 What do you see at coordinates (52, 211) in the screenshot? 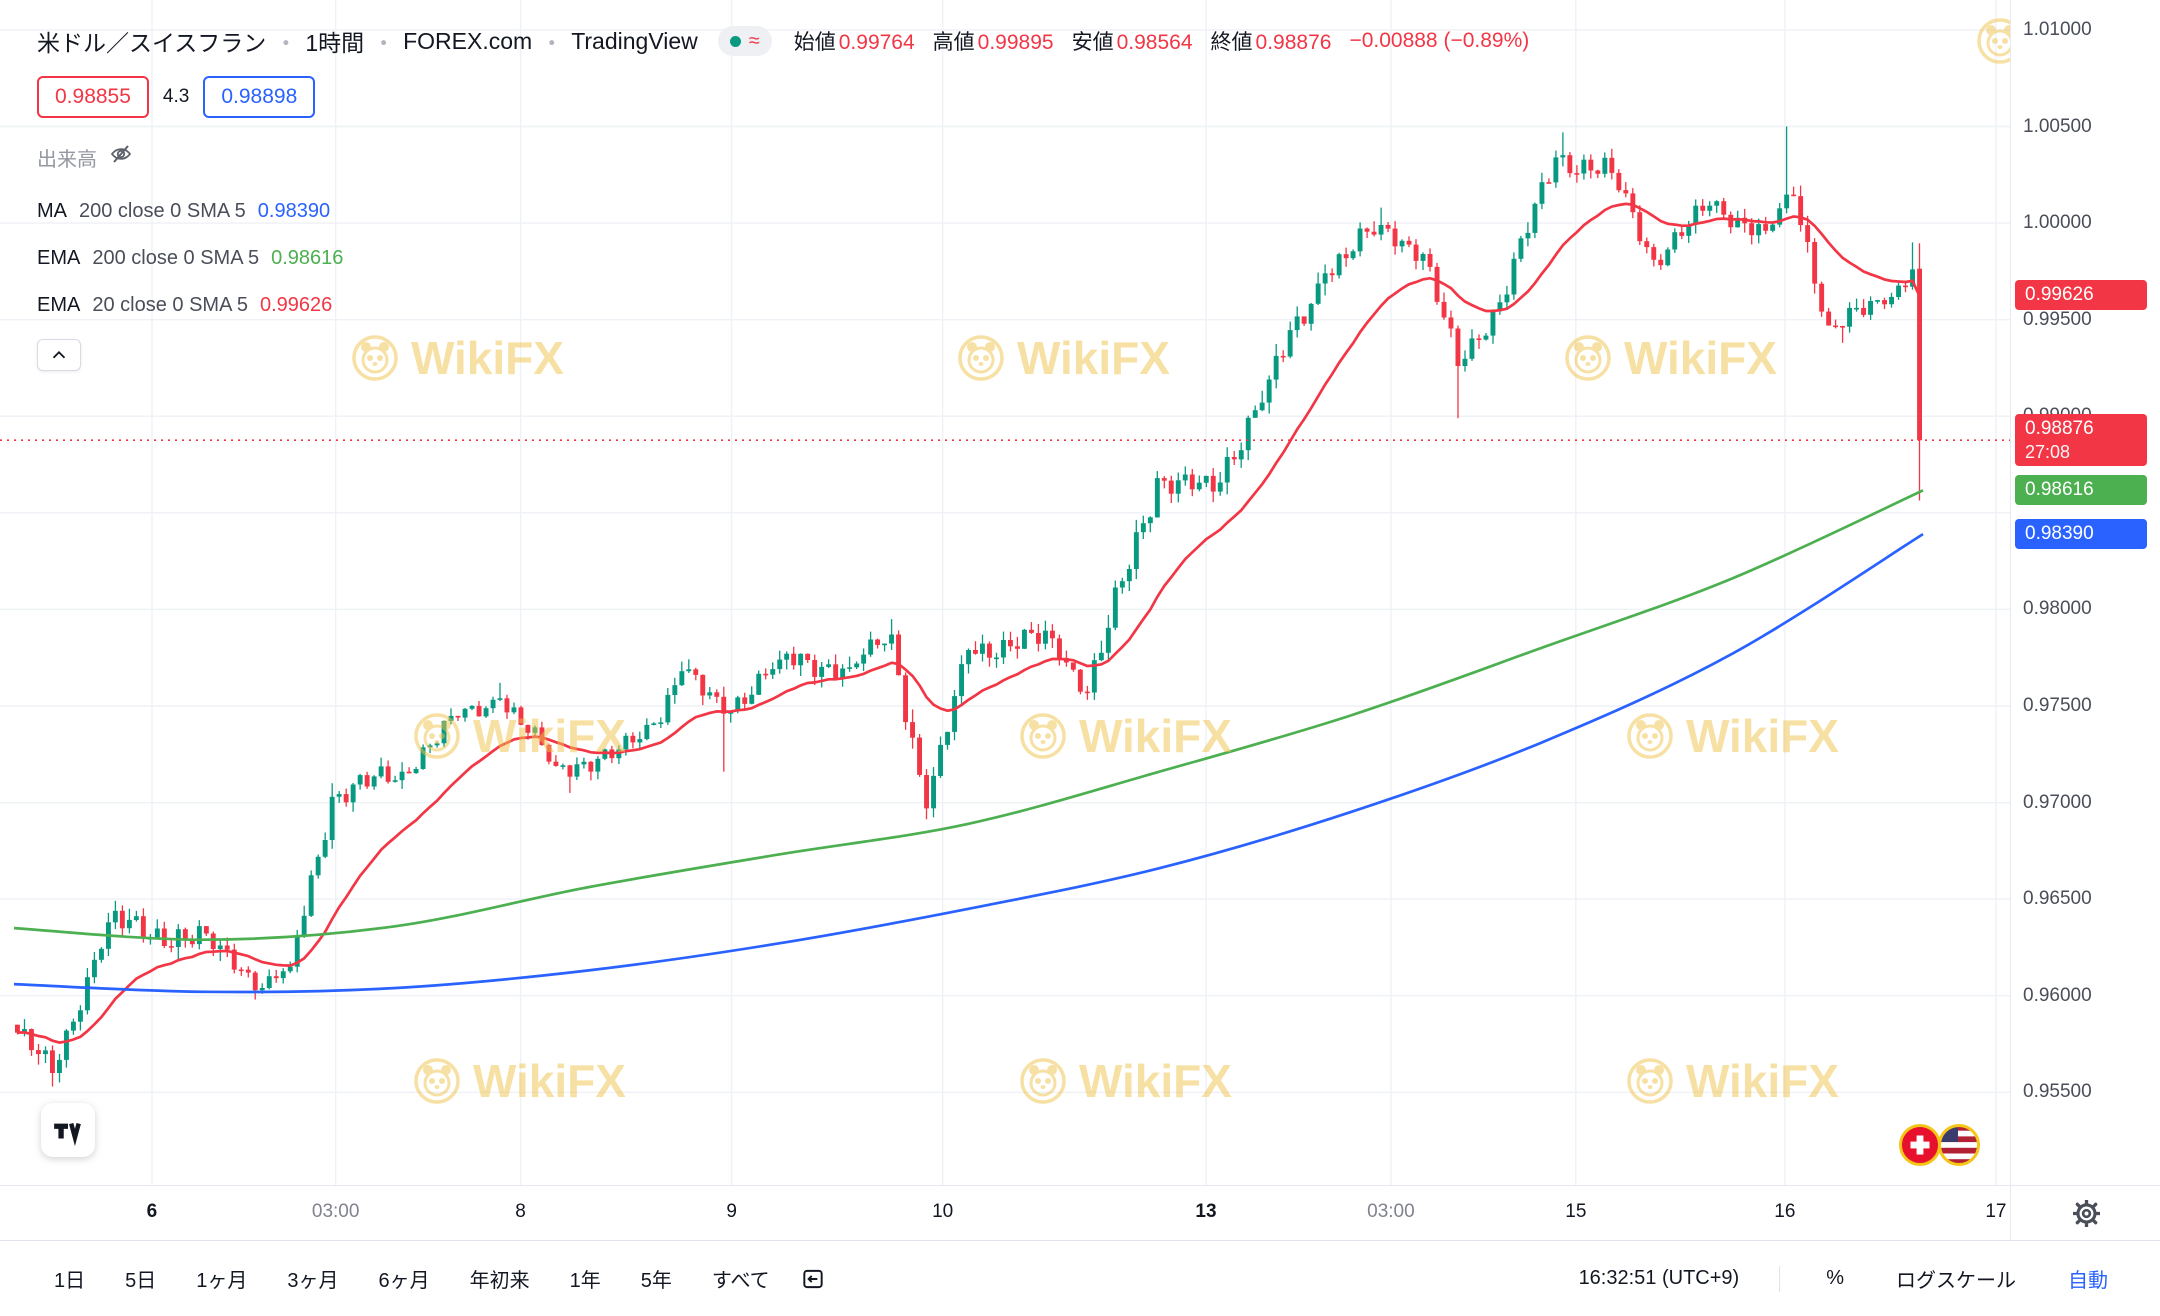
I see `indicator-name: MA` at bounding box center [52, 211].